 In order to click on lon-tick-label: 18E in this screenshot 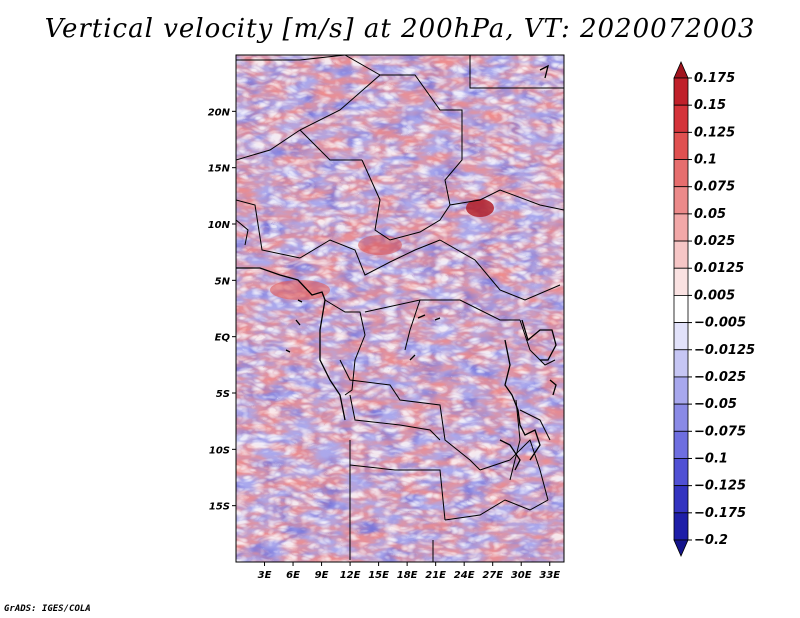, I will do `click(407, 575)`.